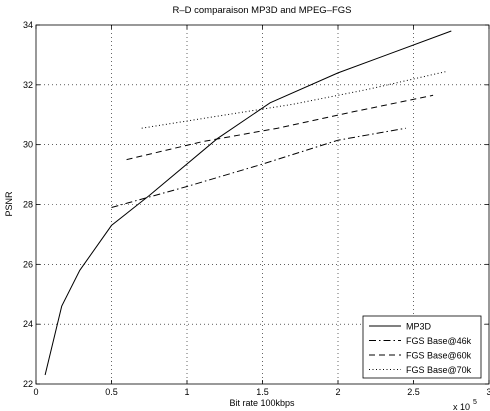  What do you see at coordinates (28, 25) in the screenshot?
I see `y-tick-label: 34` at bounding box center [28, 25].